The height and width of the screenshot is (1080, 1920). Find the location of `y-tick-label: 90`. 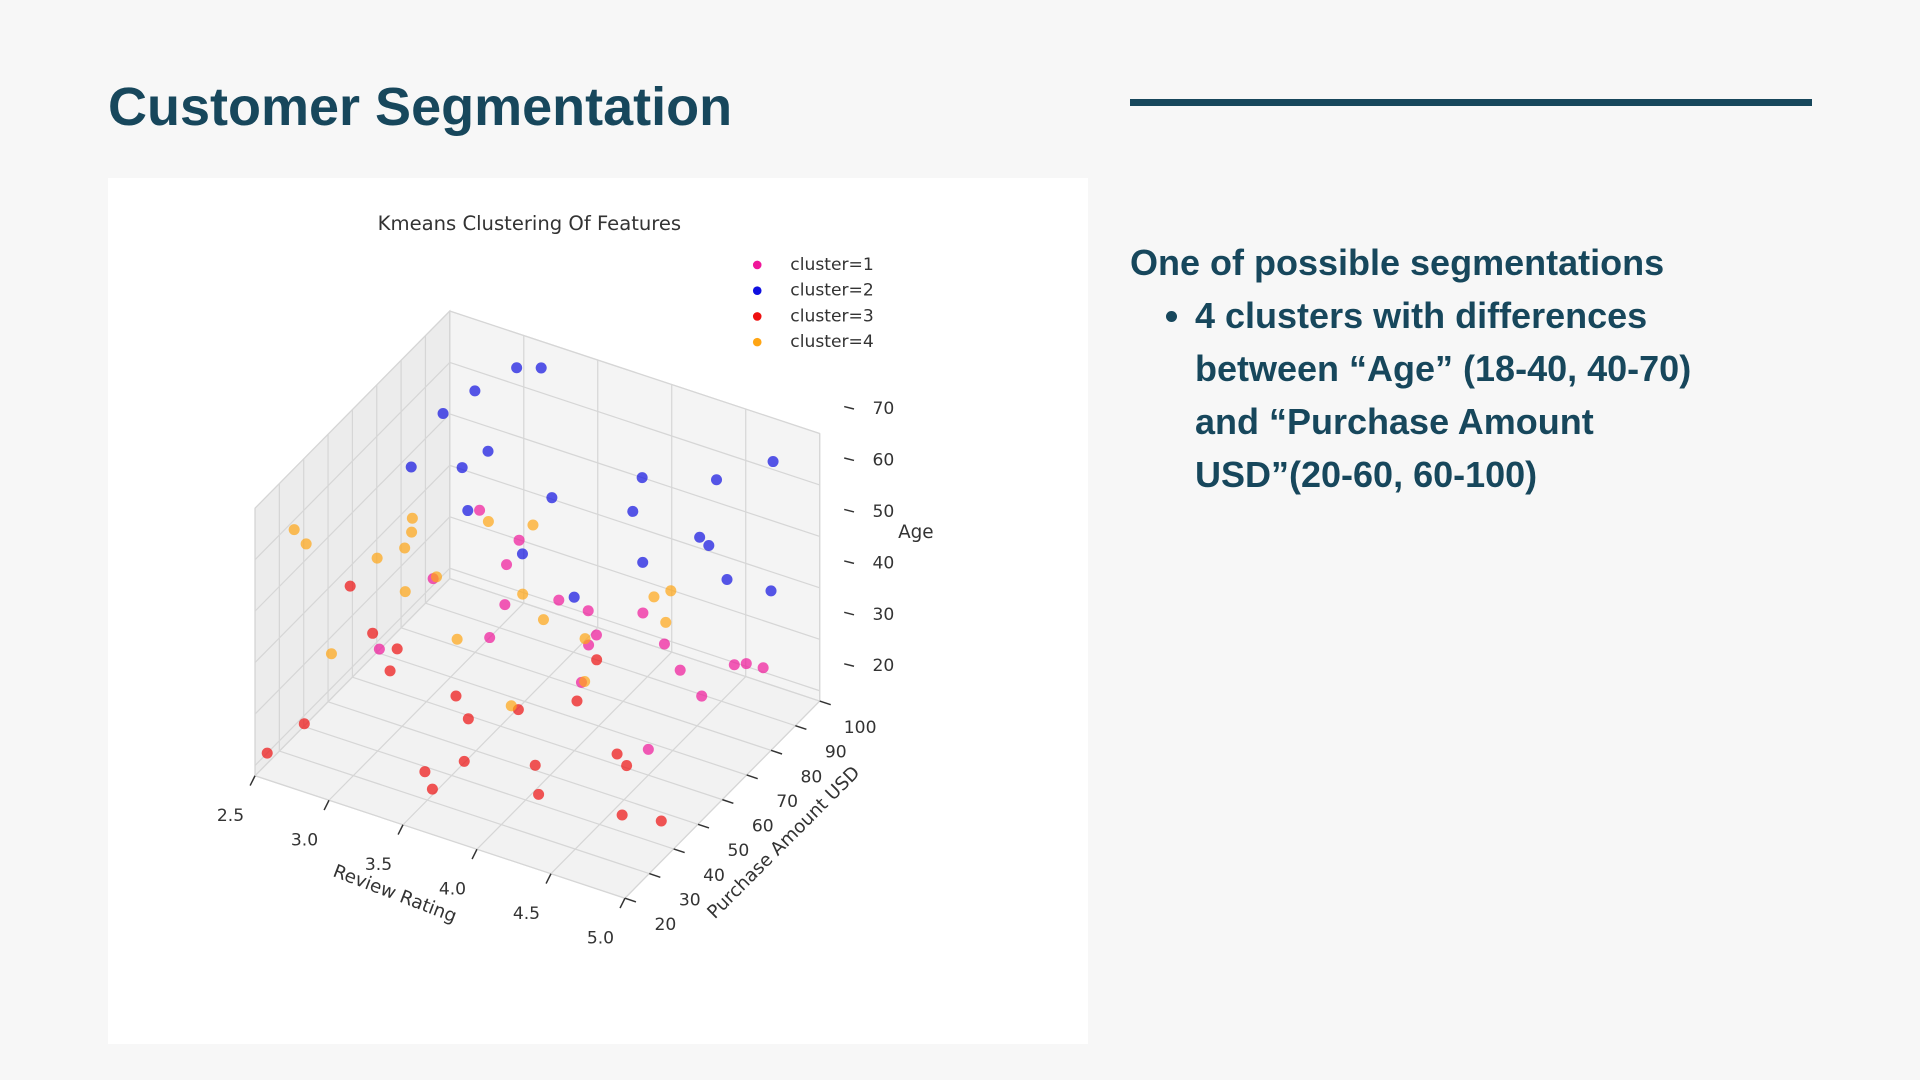

y-tick-label: 90 is located at coordinates (836, 753).